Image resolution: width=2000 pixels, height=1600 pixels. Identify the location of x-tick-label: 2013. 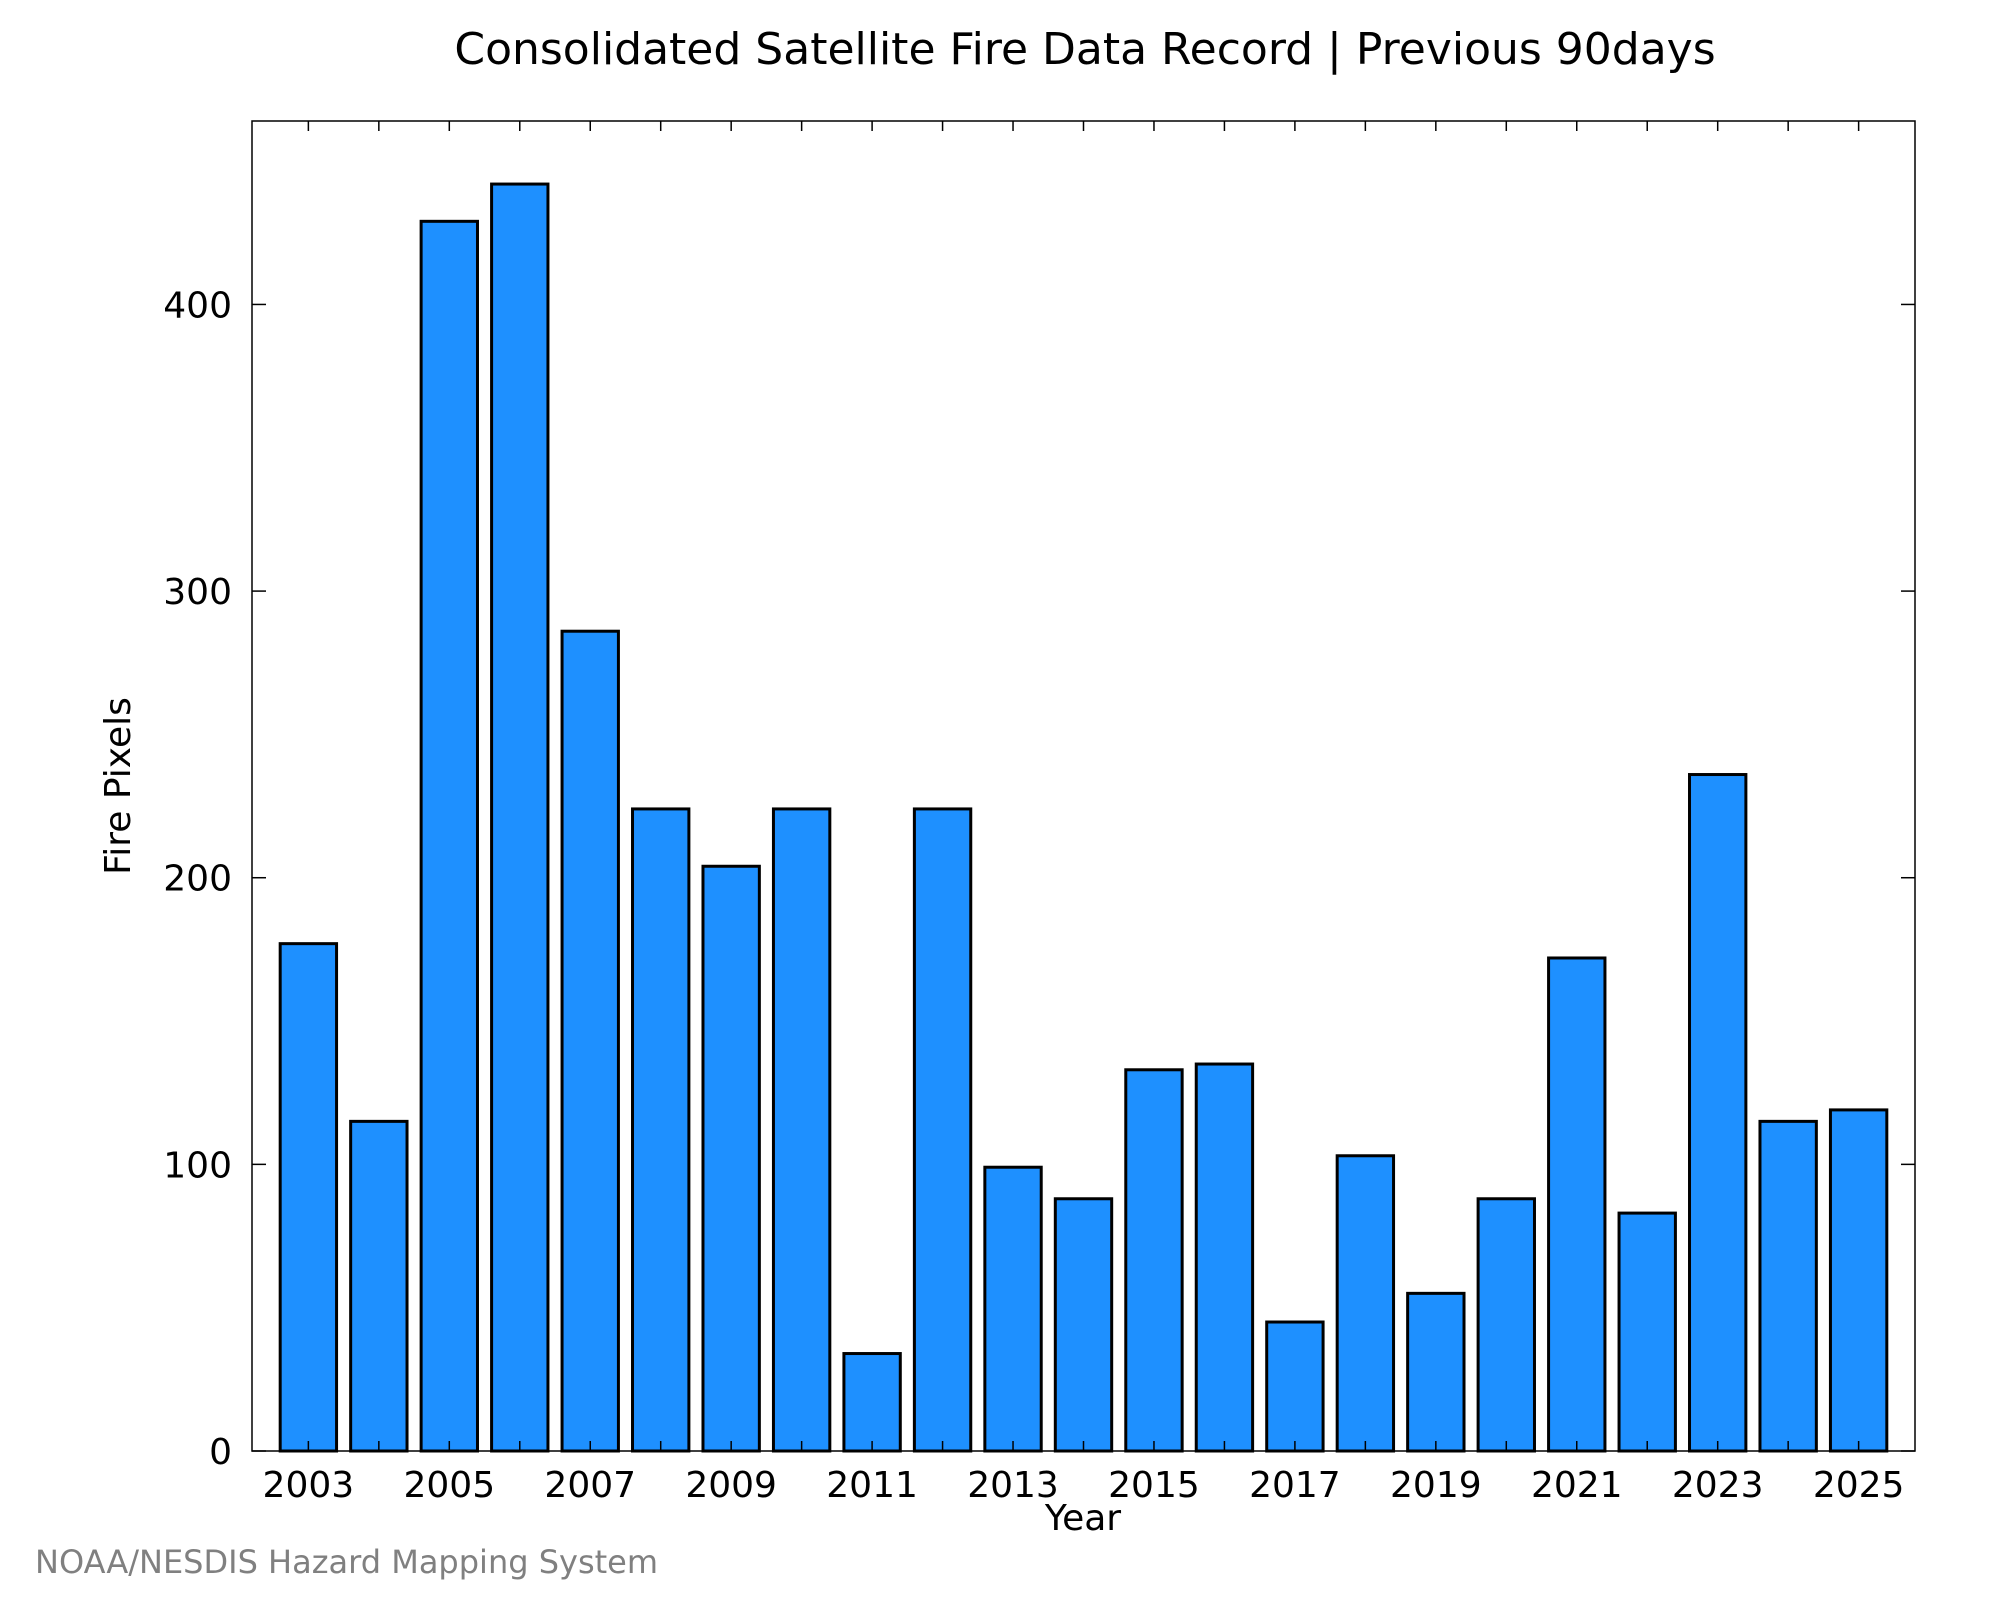
(1013, 1485).